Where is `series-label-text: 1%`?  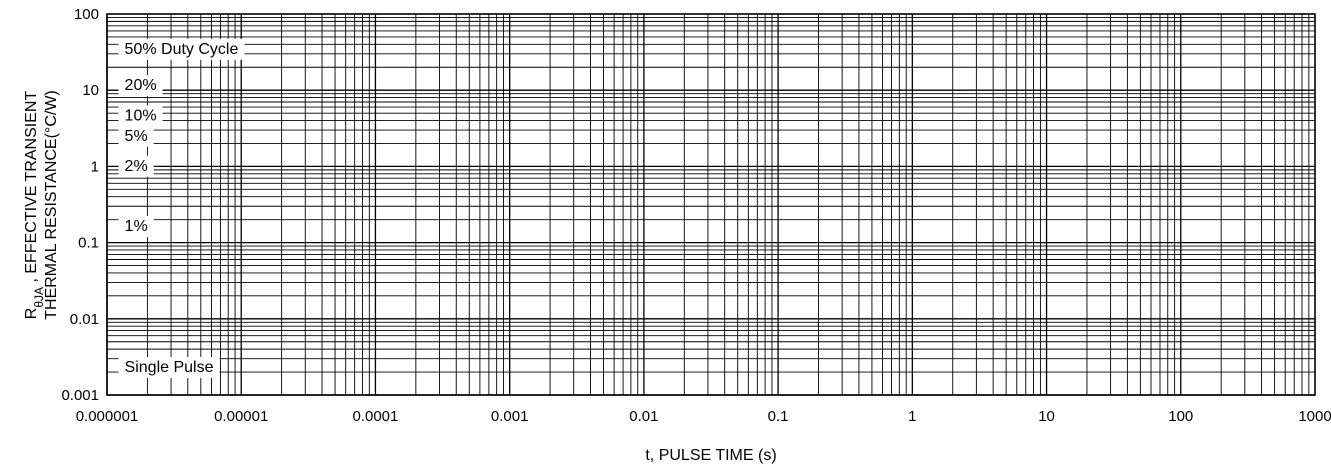 series-label-text: 1% is located at coordinates (136, 226).